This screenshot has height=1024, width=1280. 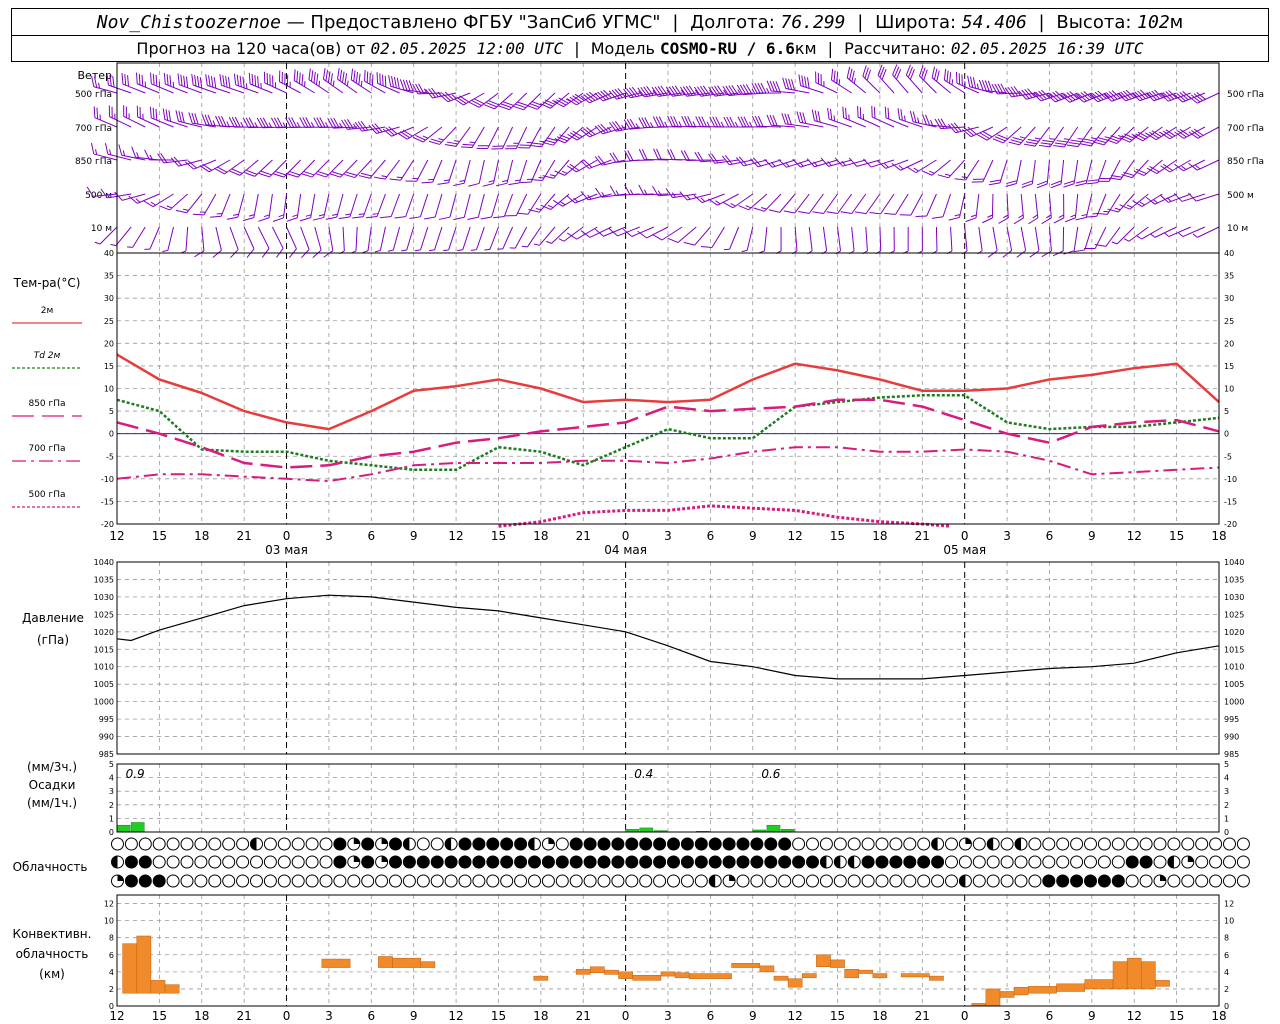 What do you see at coordinates (123, 828) in the screenshot?
I see `precip-bar` at bounding box center [123, 828].